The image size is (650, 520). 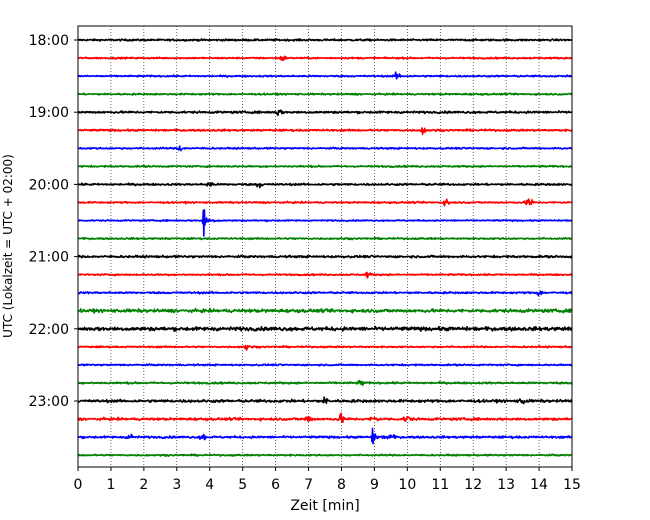 What do you see at coordinates (325, 238) in the screenshot?
I see `trace-2045` at bounding box center [325, 238].